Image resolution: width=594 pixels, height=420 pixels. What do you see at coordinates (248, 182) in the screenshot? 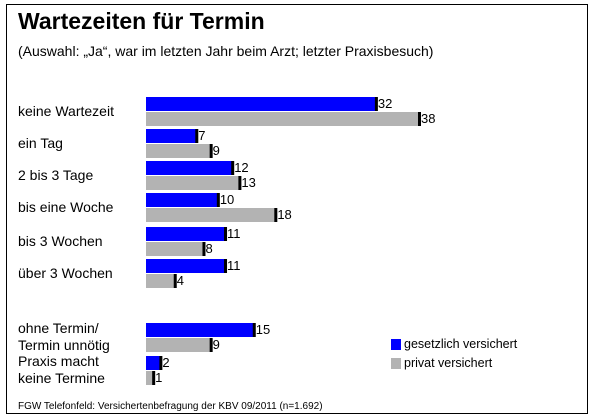
I see `data-label: 13` at bounding box center [248, 182].